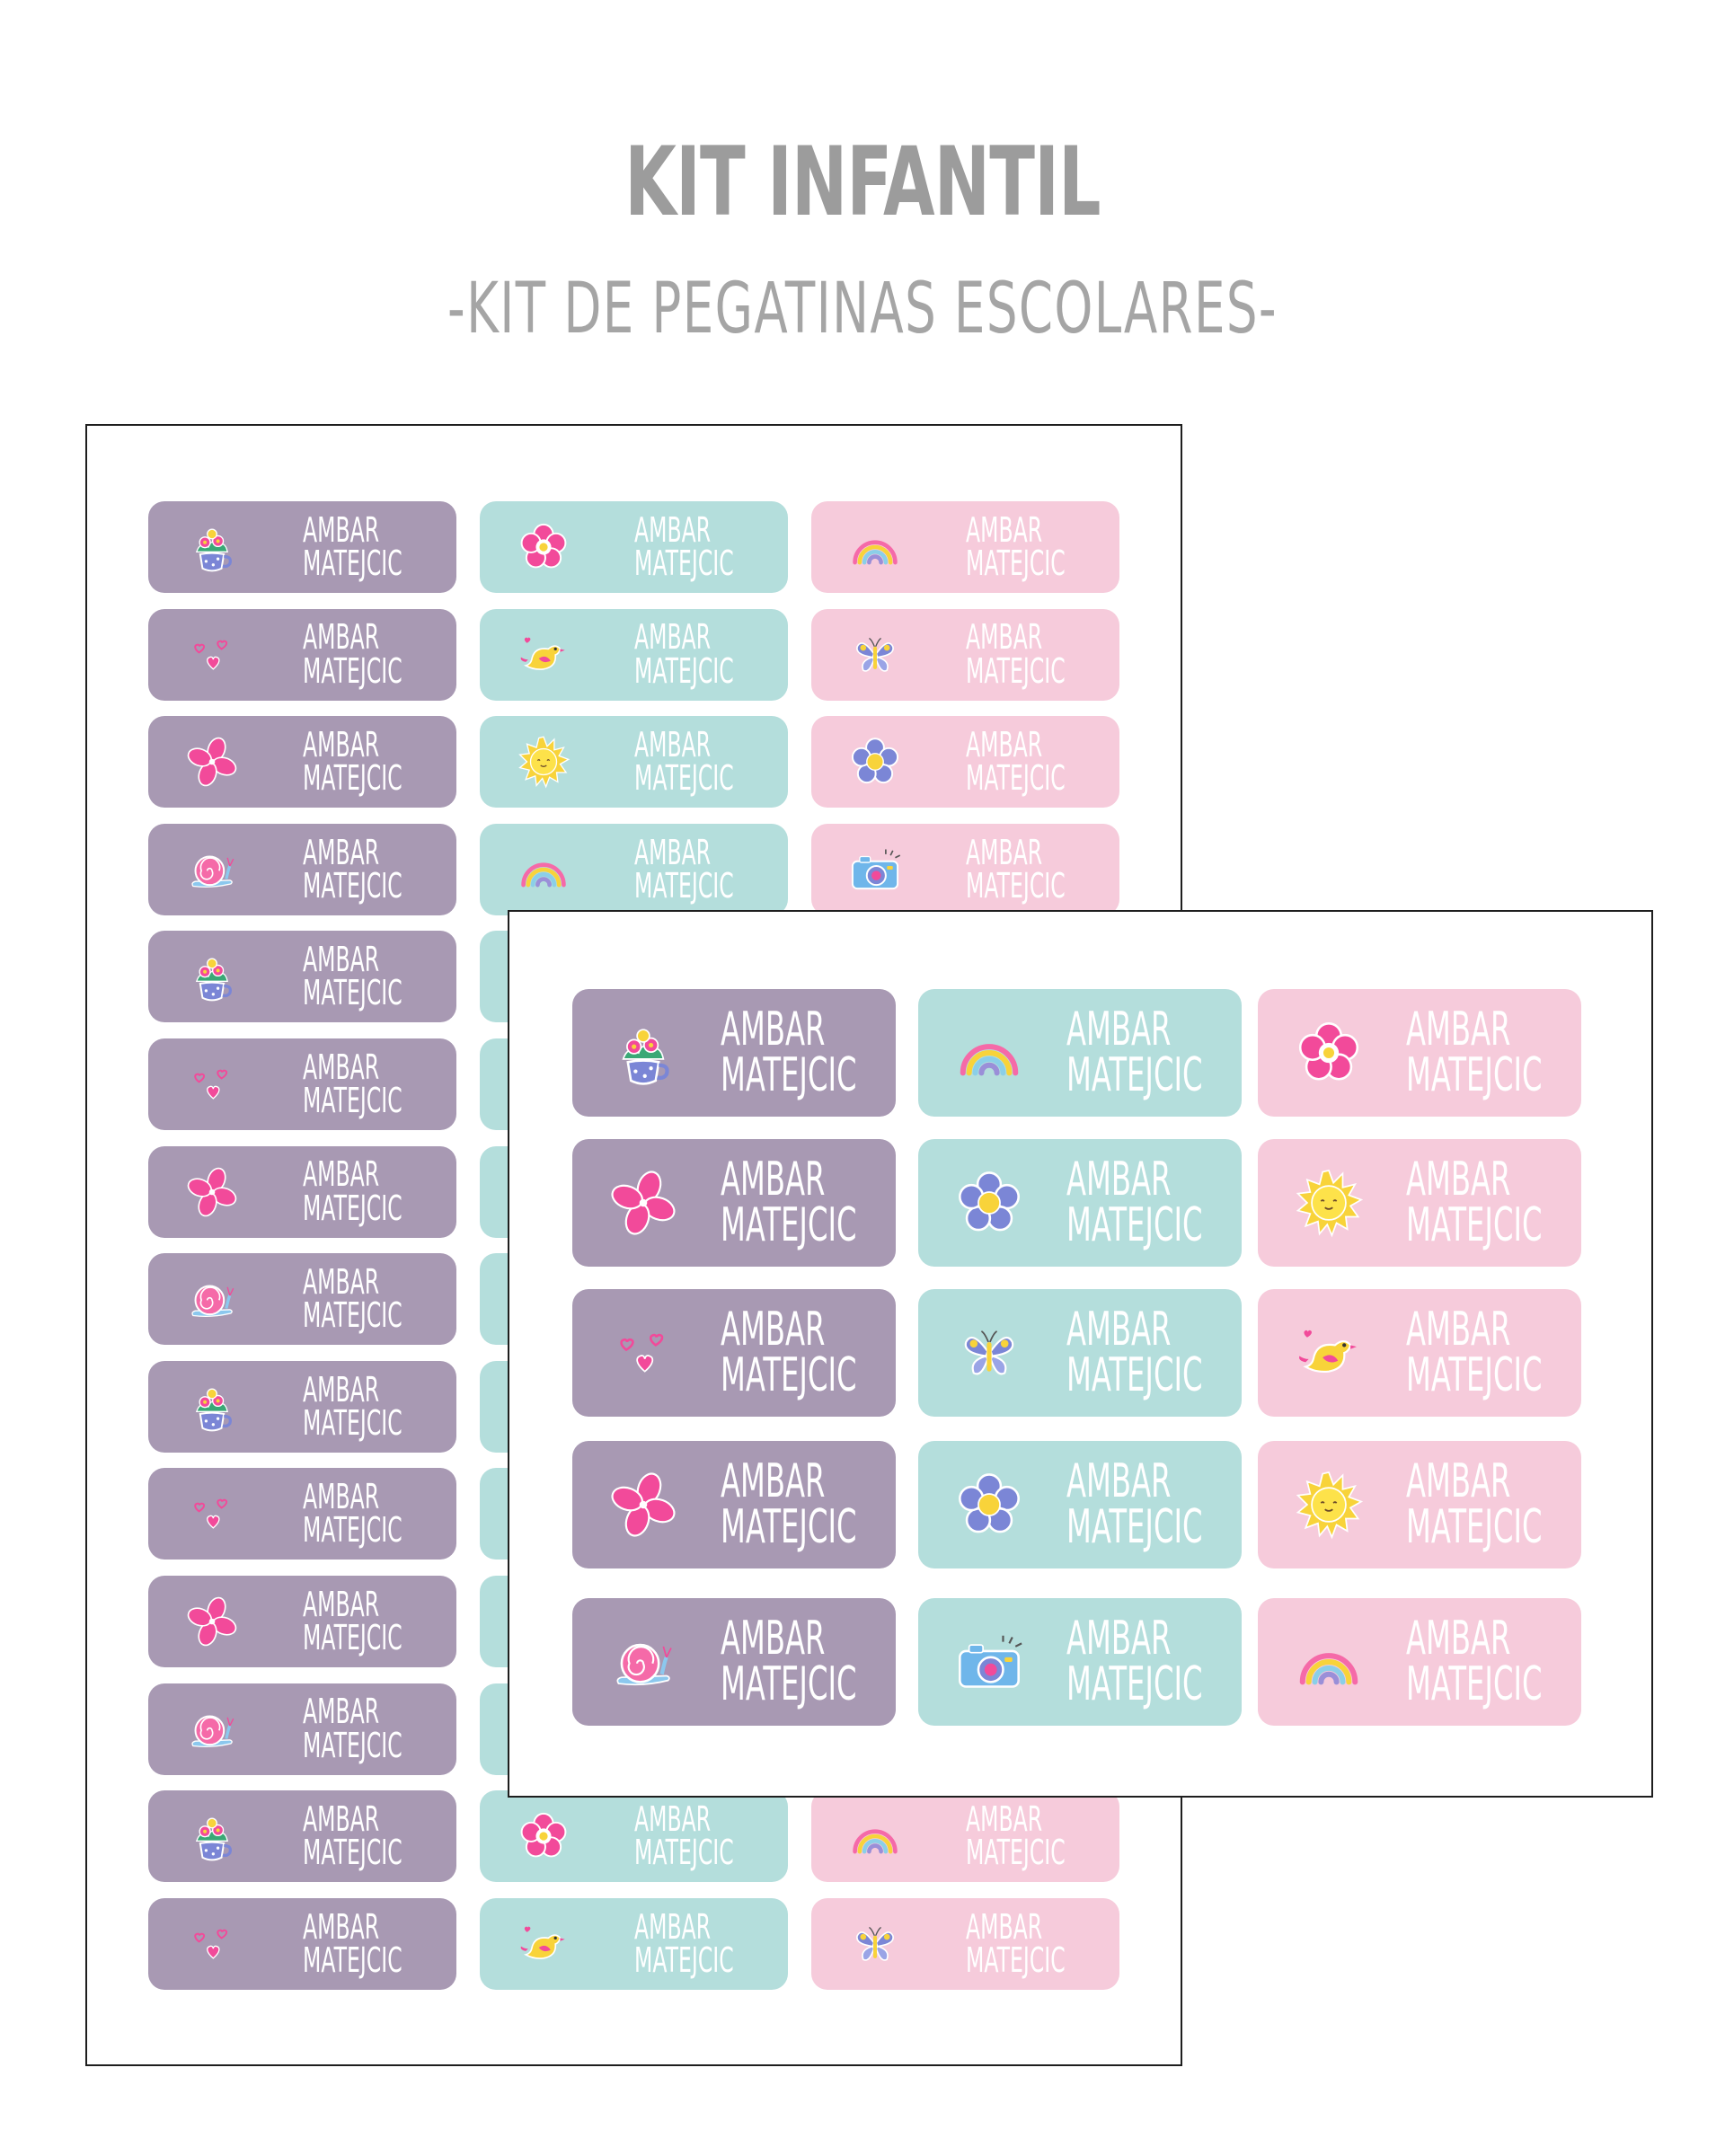 This screenshot has height=2156, width=1725. I want to click on pink-flower-icon, so click(1328, 1052).